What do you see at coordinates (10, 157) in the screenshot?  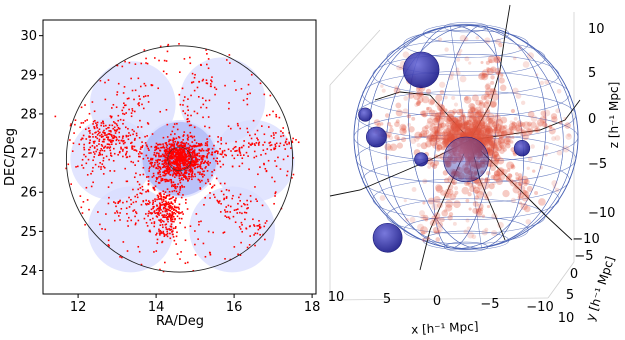 I see `y-axis-label: DEC/Deg` at bounding box center [10, 157].